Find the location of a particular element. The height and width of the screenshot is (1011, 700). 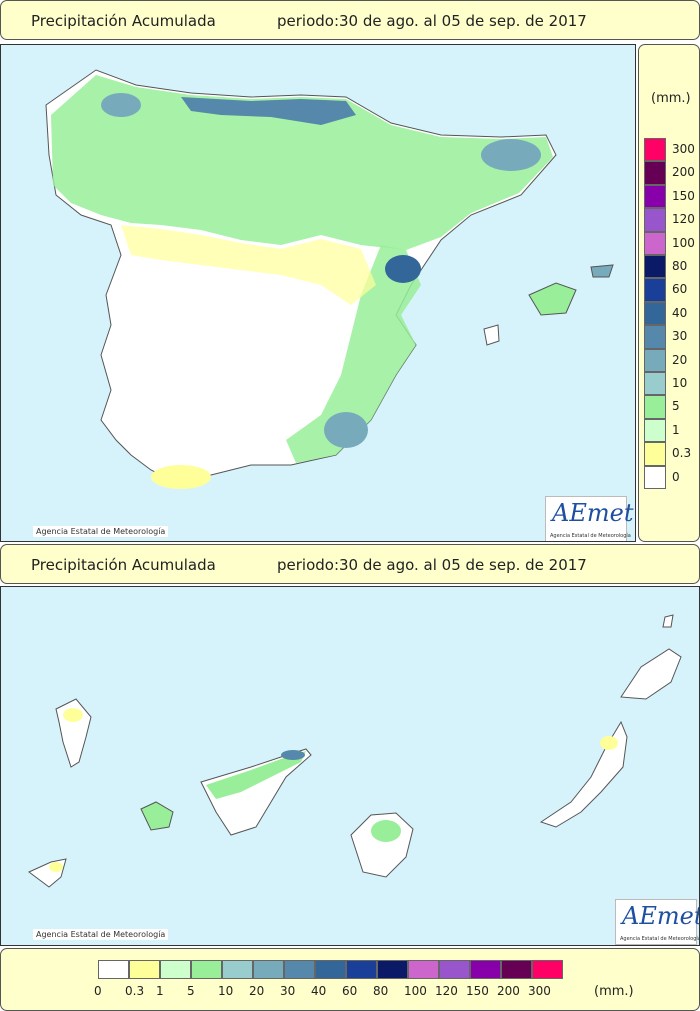

legend-h-tick-40: 40 is located at coordinates (319, 991).